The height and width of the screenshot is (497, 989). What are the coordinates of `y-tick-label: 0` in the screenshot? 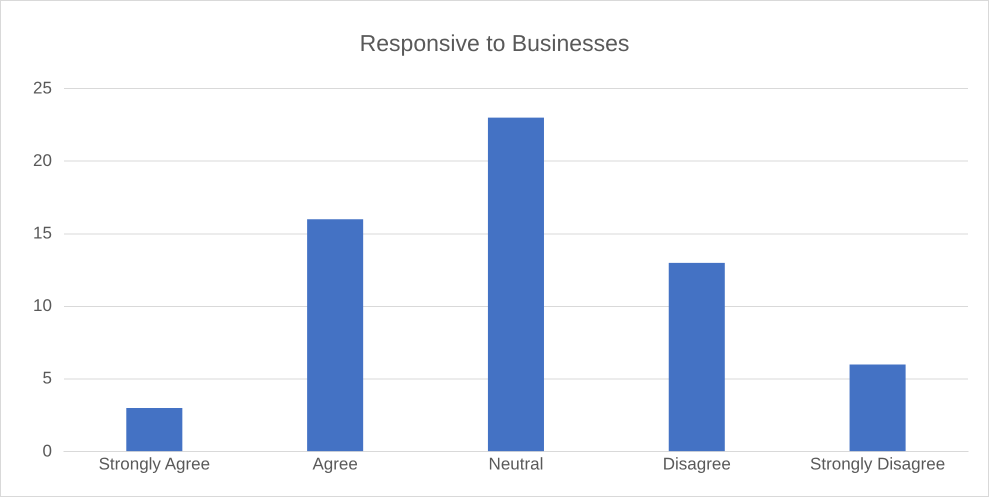 It's located at (47, 450).